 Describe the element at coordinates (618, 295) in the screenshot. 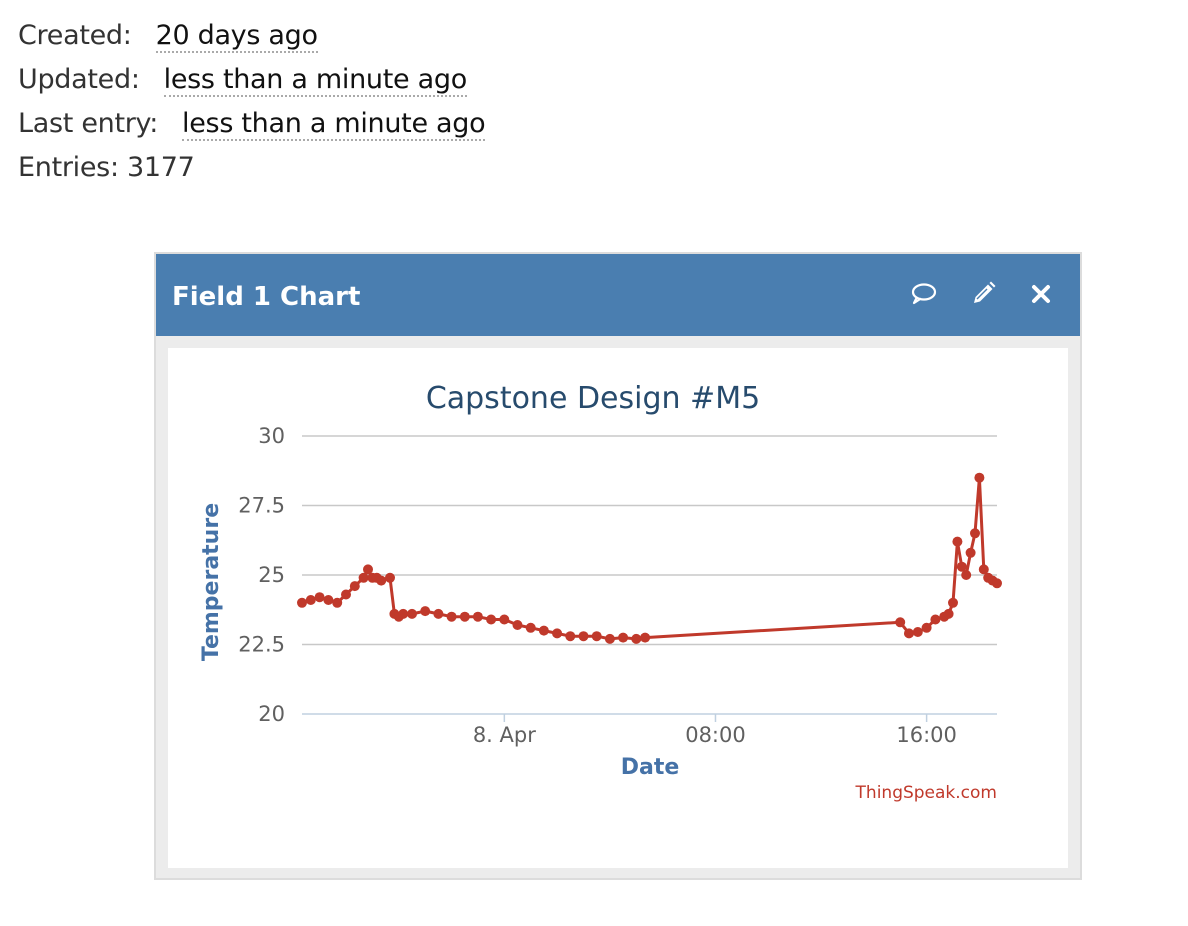

I see `widget-header: Field 1 Chart` at that location.